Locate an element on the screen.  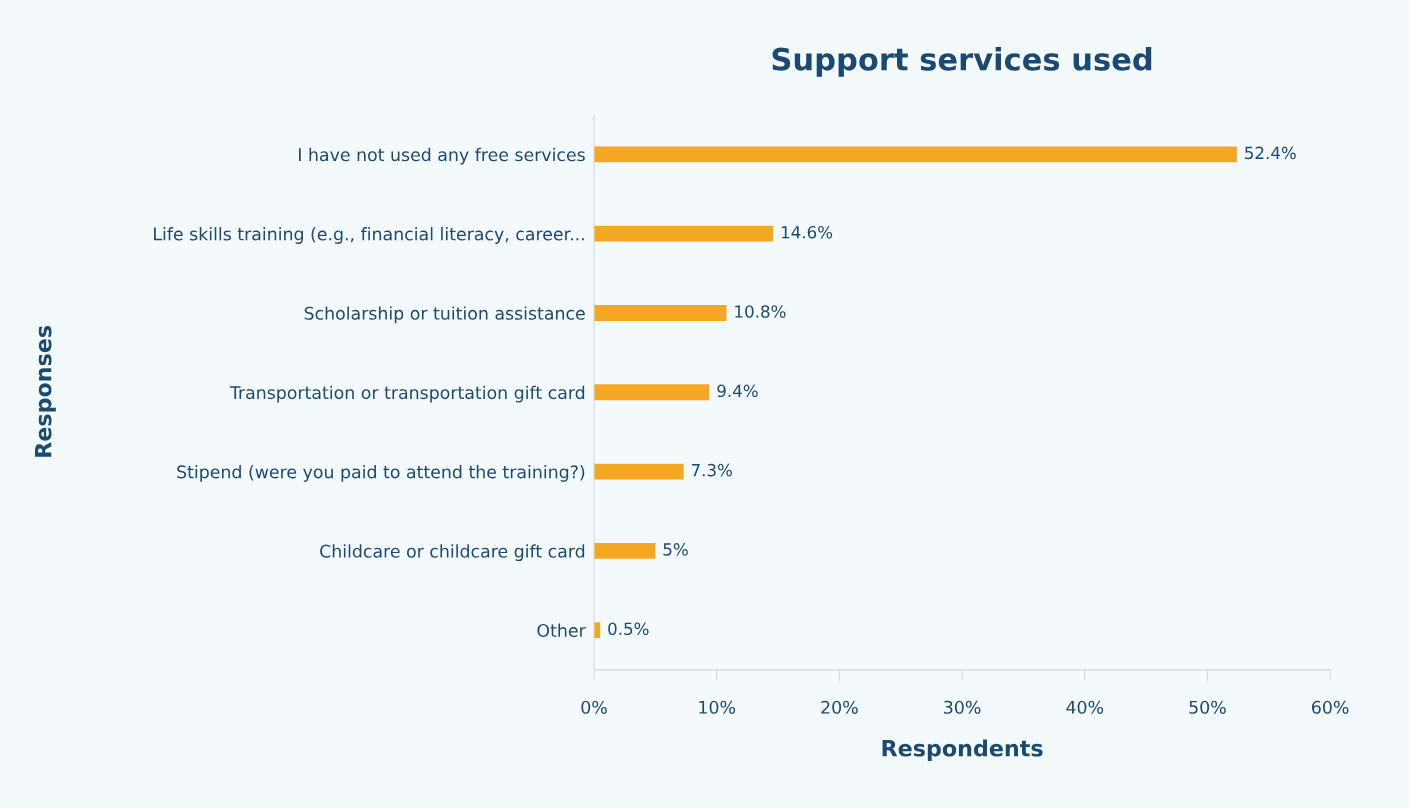
y-tick-label: I have not used any free services is located at coordinates (442, 156).